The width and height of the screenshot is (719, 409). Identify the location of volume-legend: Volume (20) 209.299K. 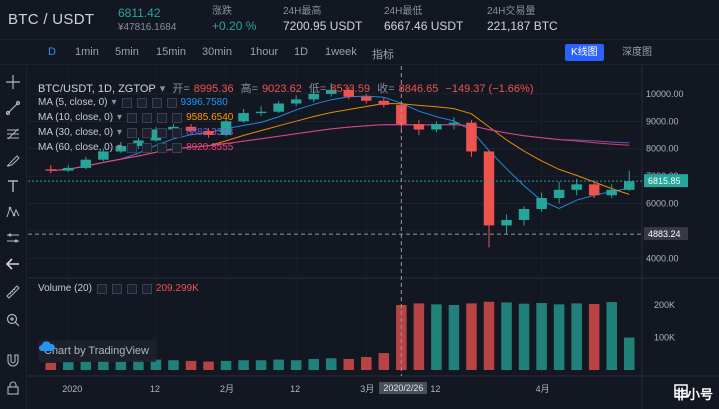
(118, 288).